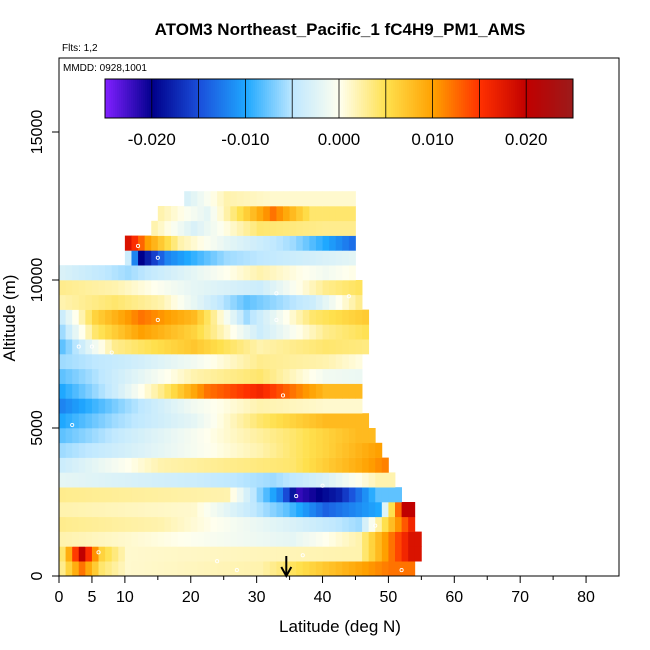  Describe the element at coordinates (37, 428) in the screenshot. I see `y-tick-label: 5000` at that location.